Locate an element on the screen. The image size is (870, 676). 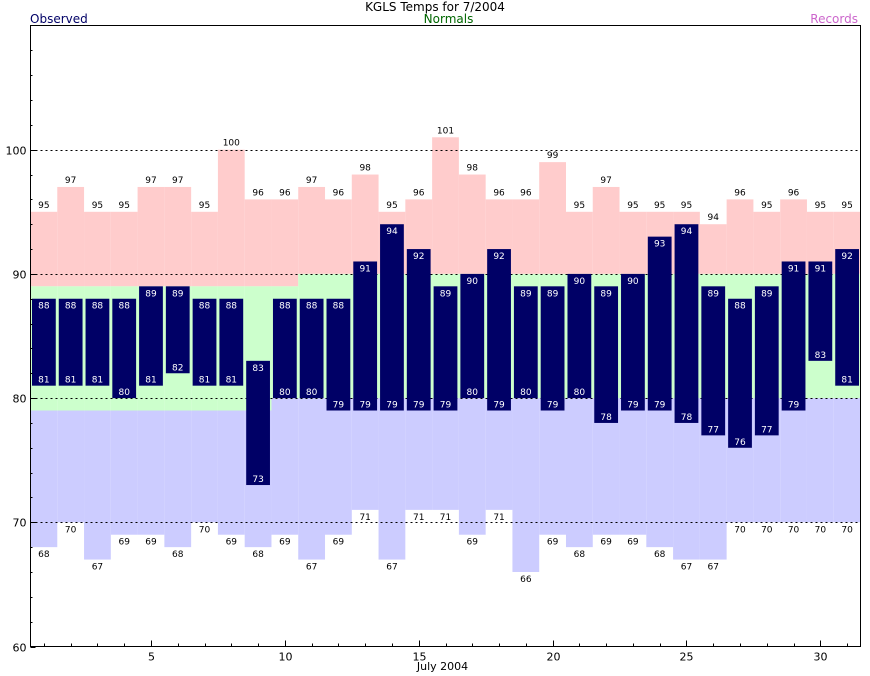
legend-records: Records is located at coordinates (834, 19).